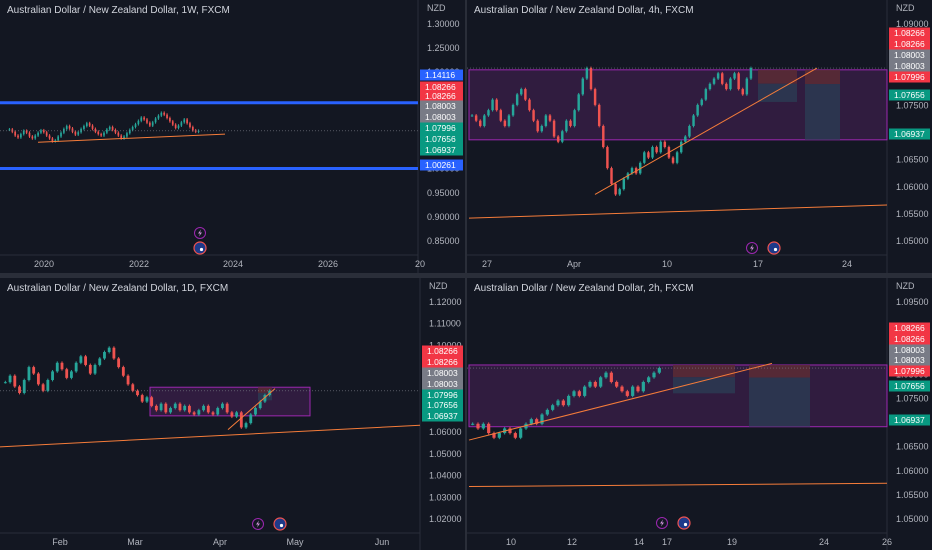 This screenshot has width=932, height=550. I want to click on price-tag-label: 1.08266, so click(442, 362).